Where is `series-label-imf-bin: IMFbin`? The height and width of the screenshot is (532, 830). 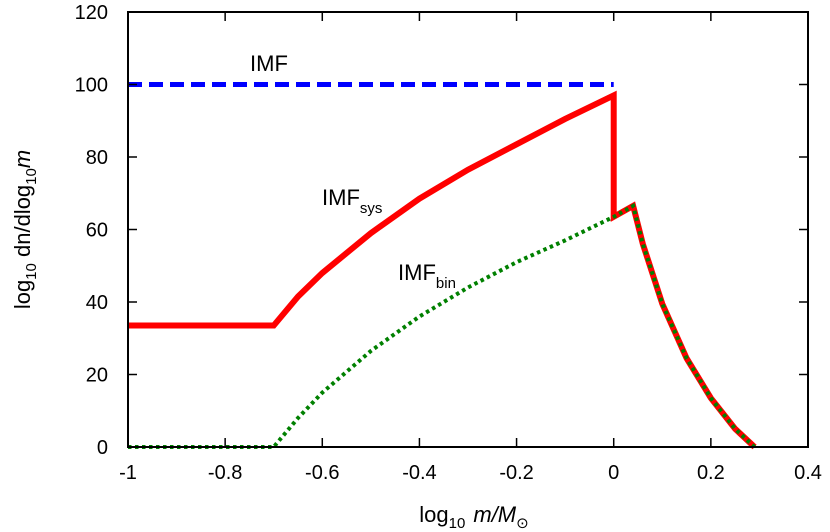 series-label-imf-bin: IMFbin is located at coordinates (427, 276).